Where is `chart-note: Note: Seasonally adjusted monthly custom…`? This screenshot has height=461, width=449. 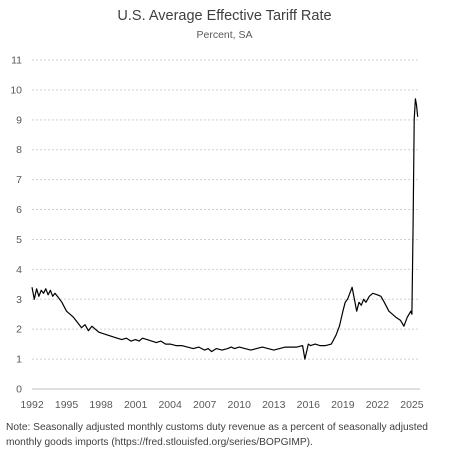 chart-note: Note: Seasonally adjusted monthly custom… is located at coordinates (217, 435).